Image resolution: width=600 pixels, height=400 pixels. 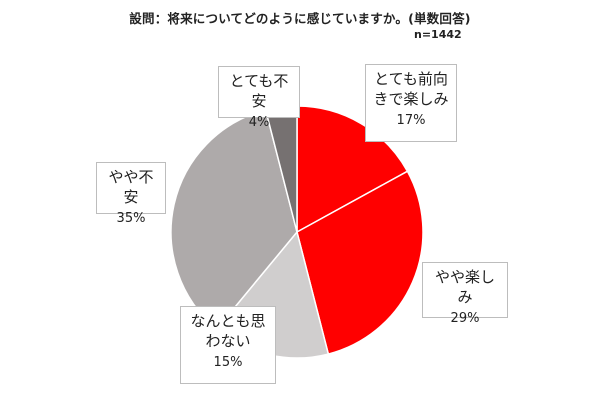 I want to click on slice-label-text: なんとも思, so click(x=228, y=321).